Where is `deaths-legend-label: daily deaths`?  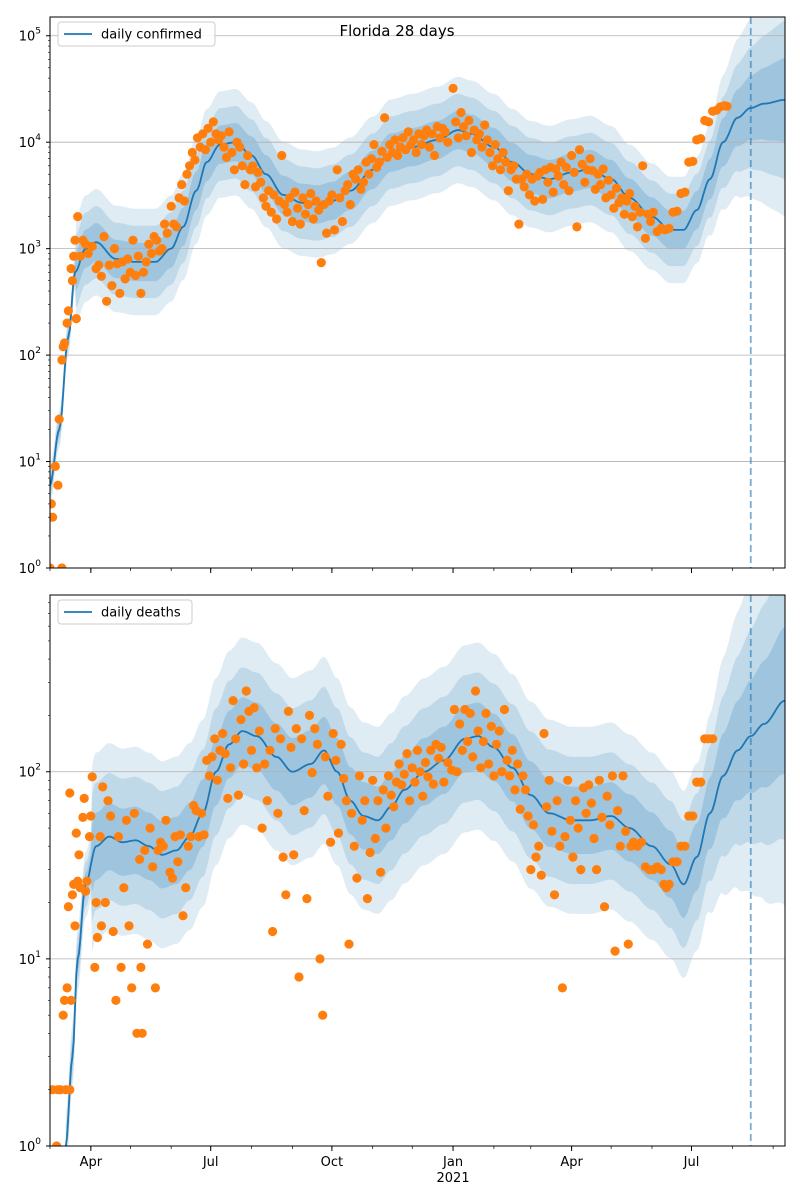
deaths-legend-label: daily deaths is located at coordinates (141, 613).